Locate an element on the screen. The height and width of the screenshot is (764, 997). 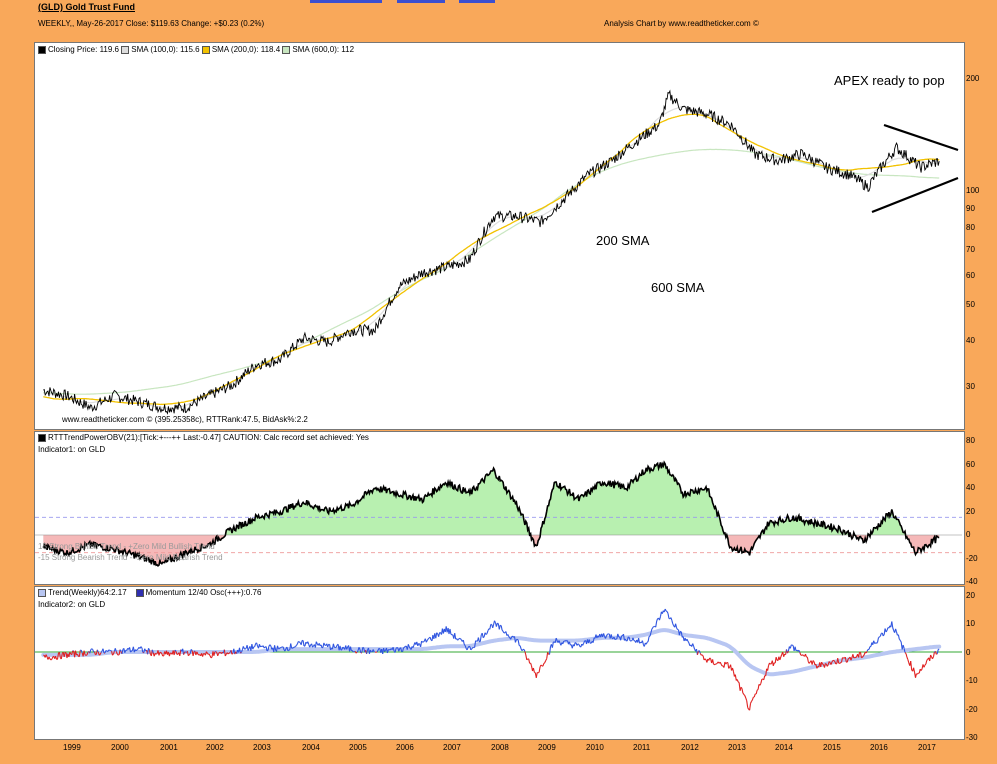
y-tick-40: 40 is located at coordinates (970, 340).